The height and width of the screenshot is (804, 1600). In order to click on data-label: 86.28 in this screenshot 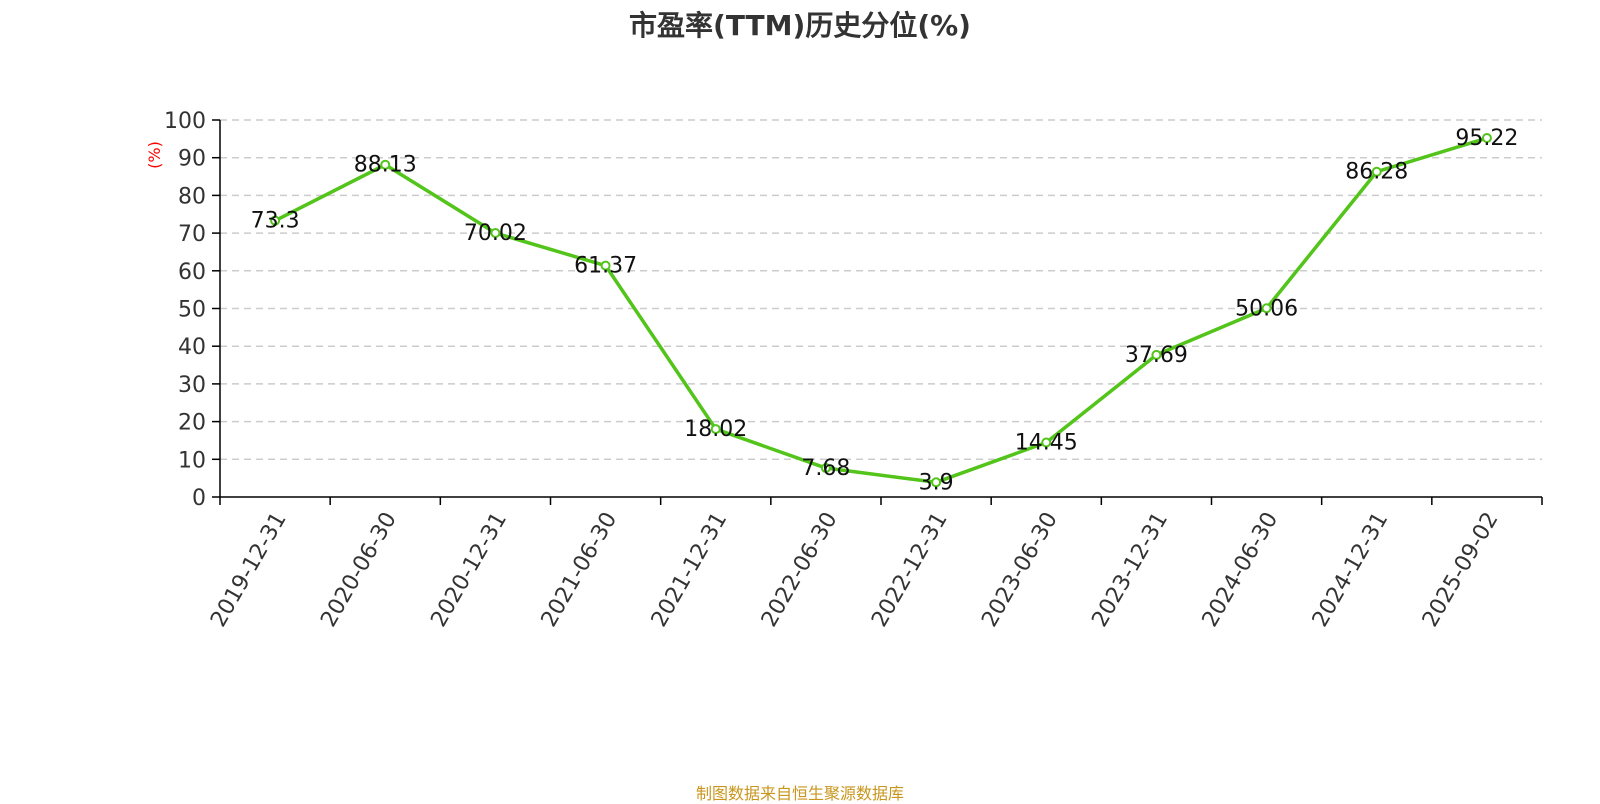, I will do `click(1376, 172)`.